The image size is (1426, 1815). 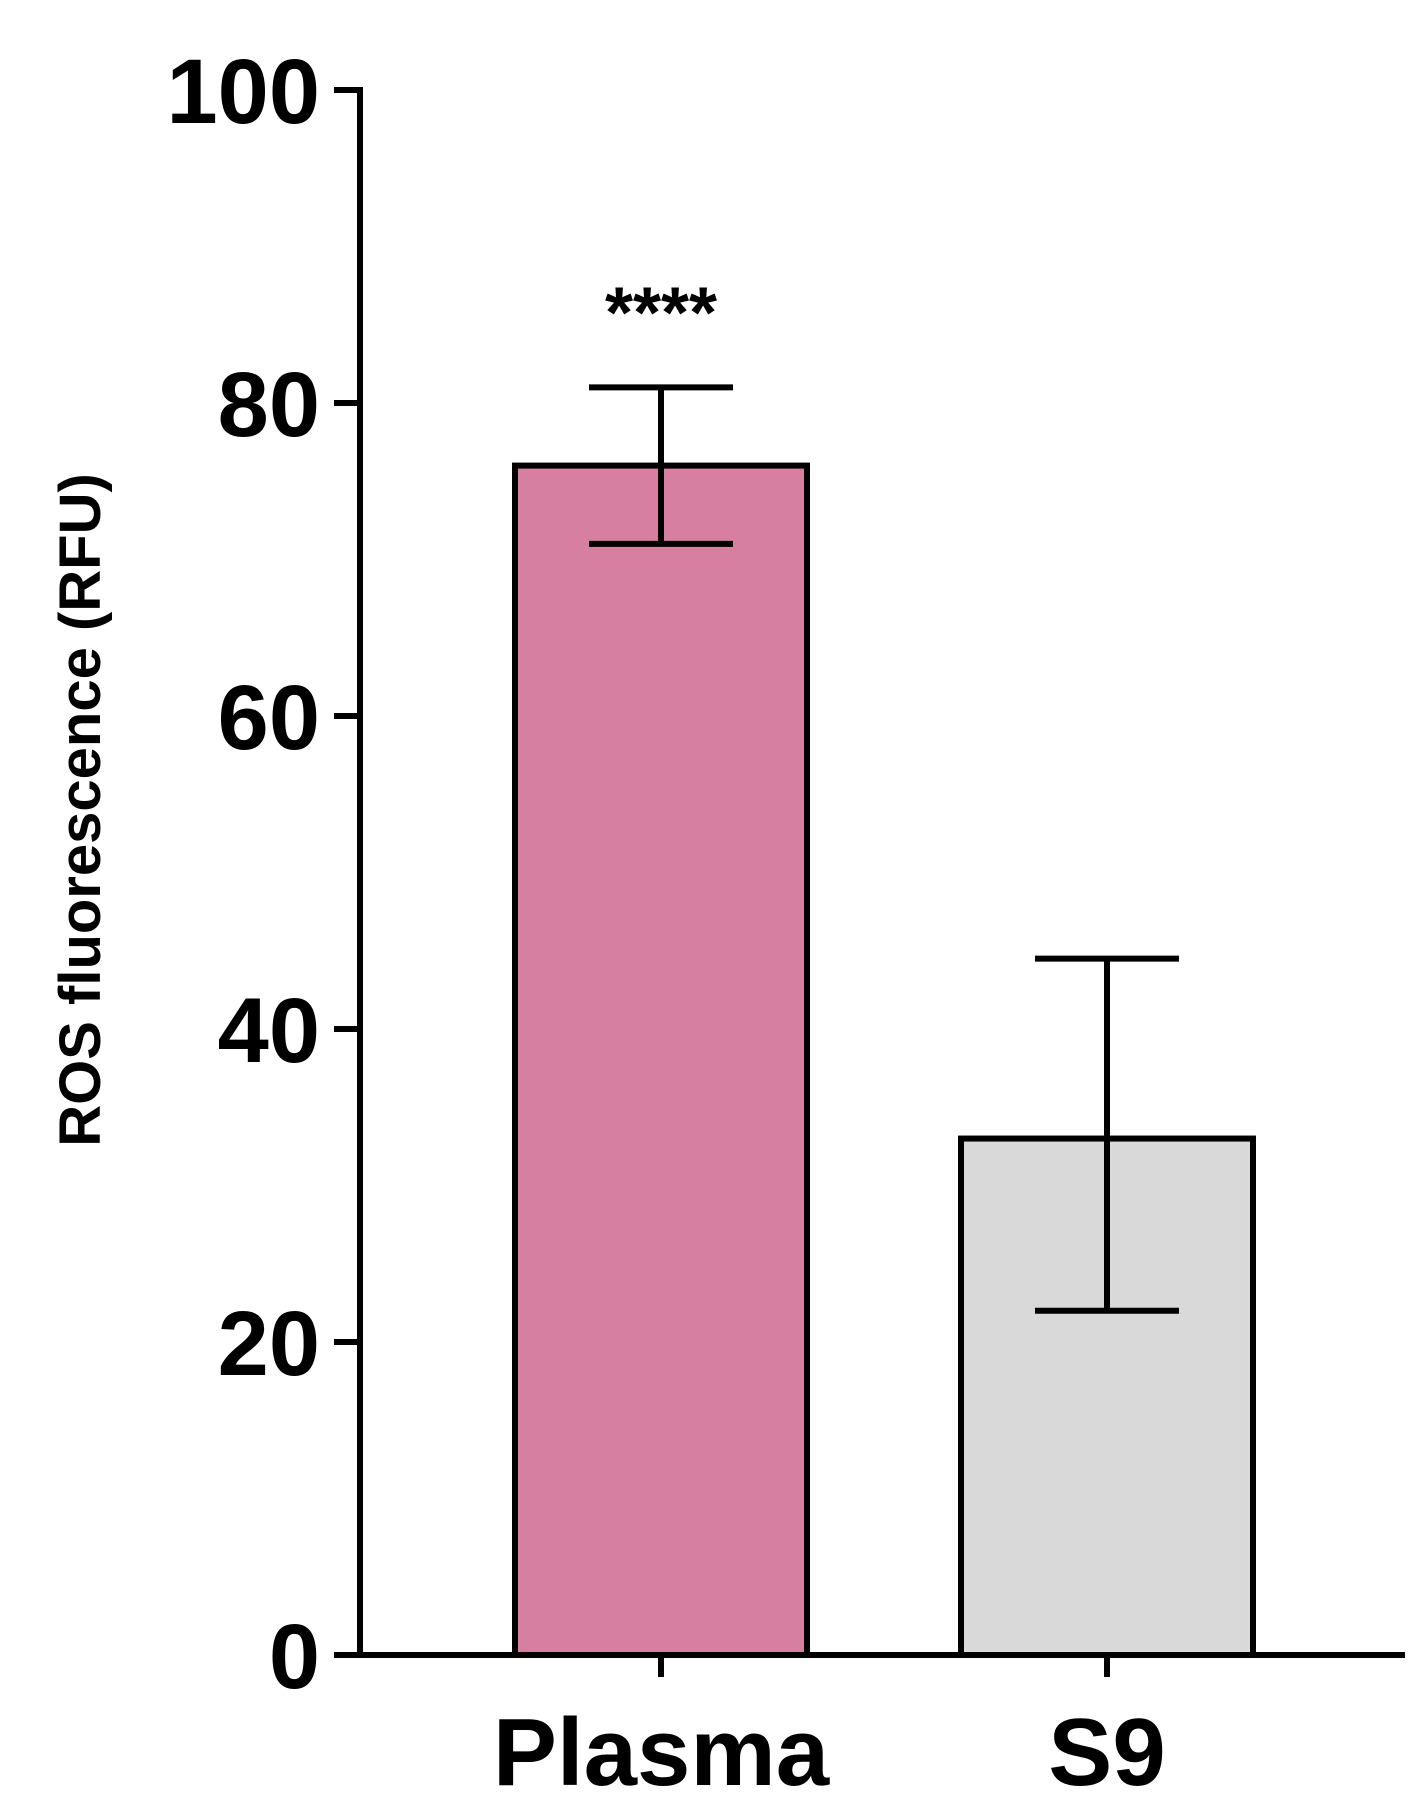 What do you see at coordinates (661, 1060) in the screenshot?
I see `bar-plasma` at bounding box center [661, 1060].